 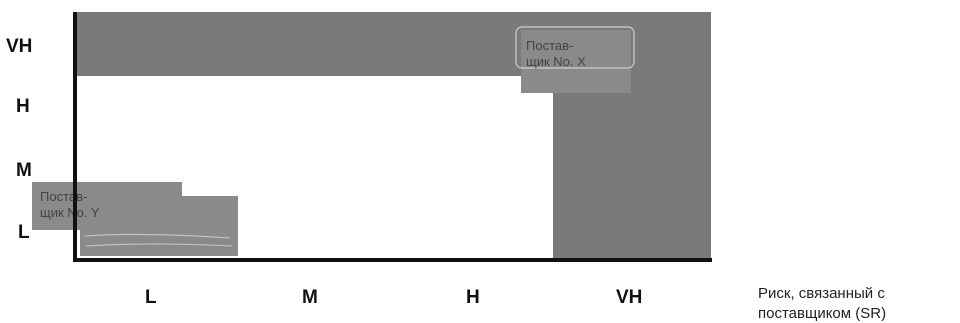 I want to click on supplier-x-box: Постав- щик No. X, so click(x=575, y=59).